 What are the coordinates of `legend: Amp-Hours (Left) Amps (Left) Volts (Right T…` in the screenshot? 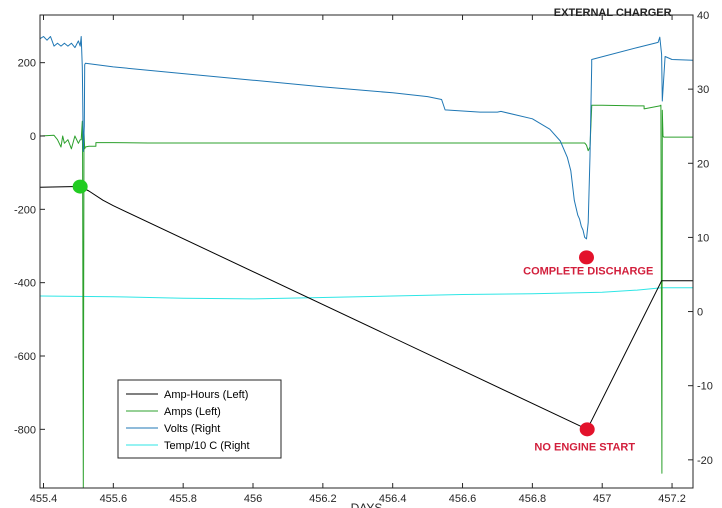 It's located at (199, 419).